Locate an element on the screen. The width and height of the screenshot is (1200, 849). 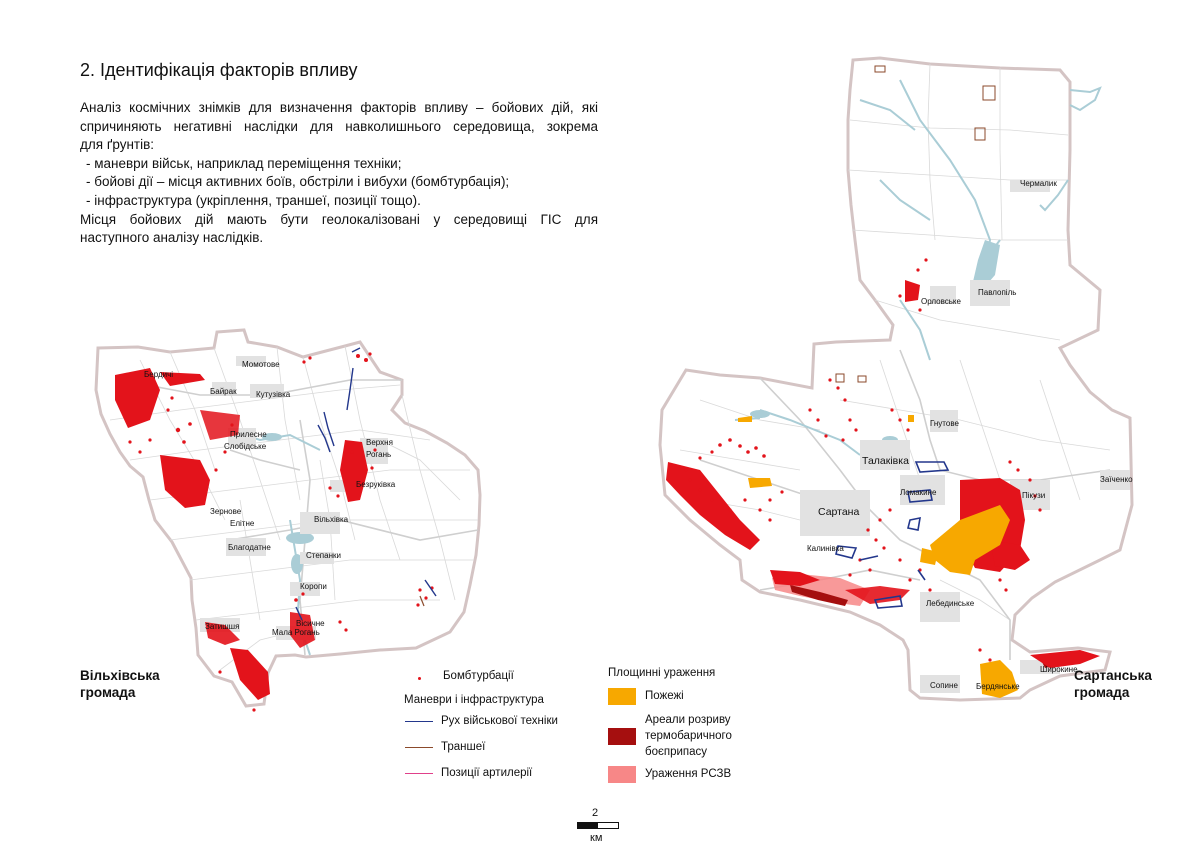
label-pavlopil: Павлопіль is located at coordinates (997, 292).